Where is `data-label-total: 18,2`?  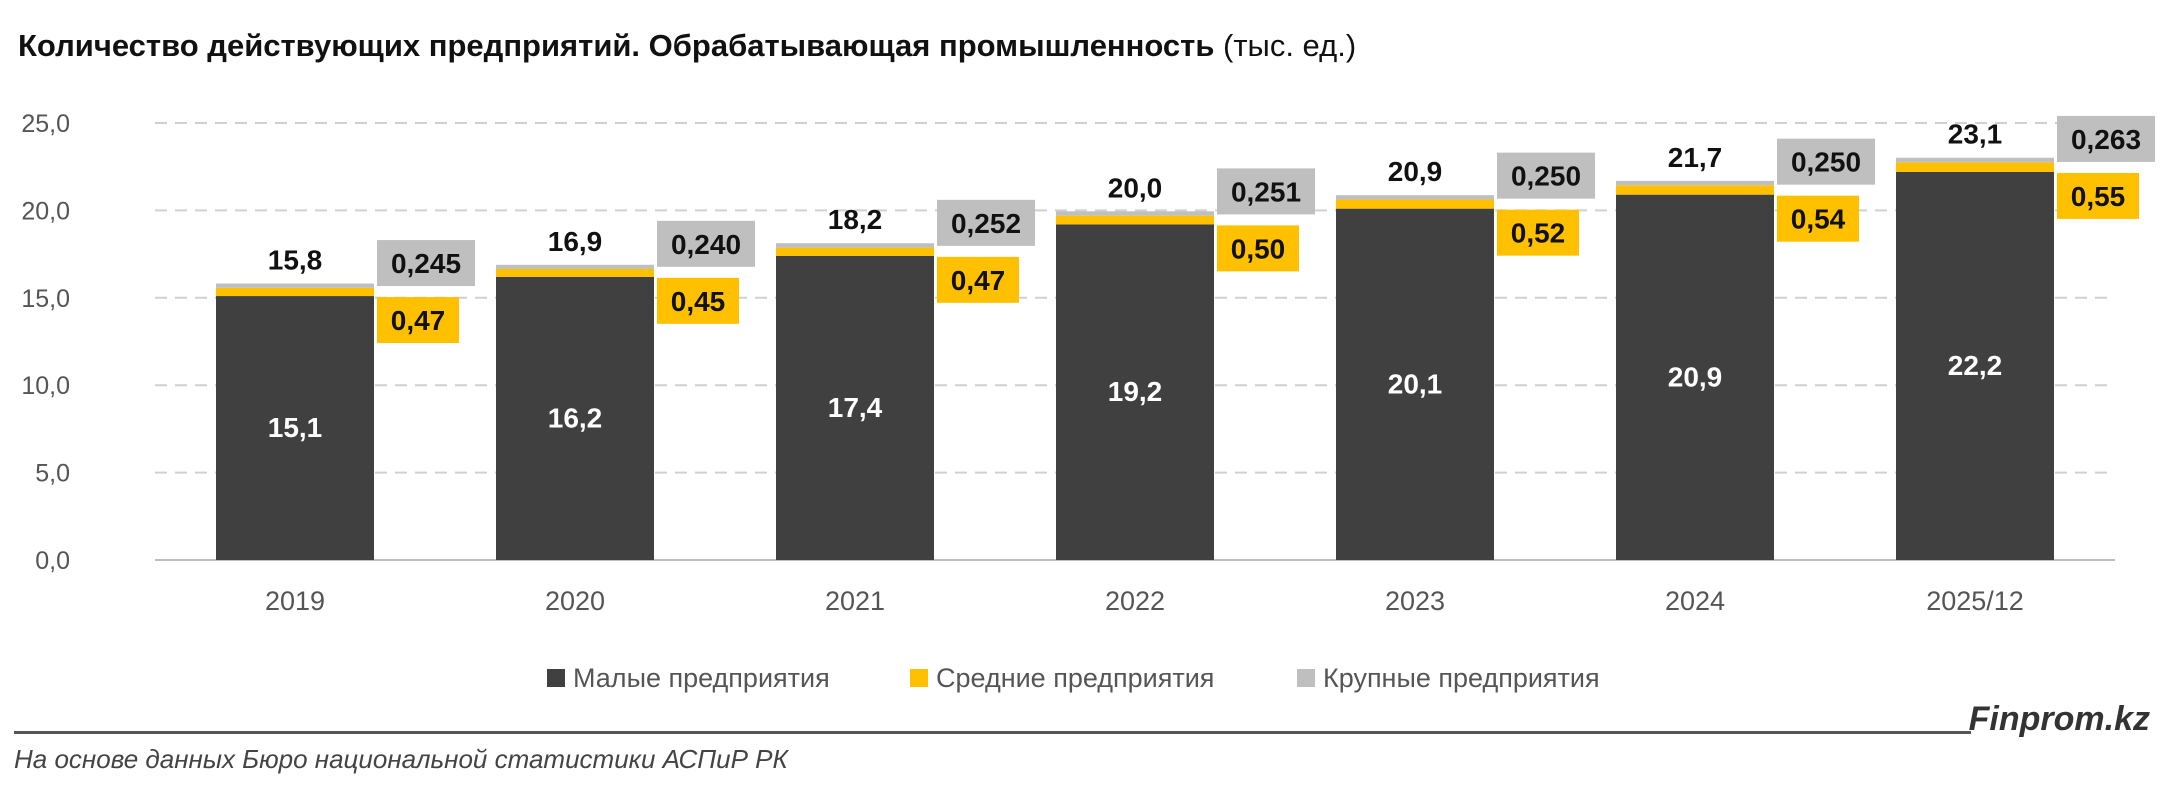
data-label-total: 18,2 is located at coordinates (855, 219).